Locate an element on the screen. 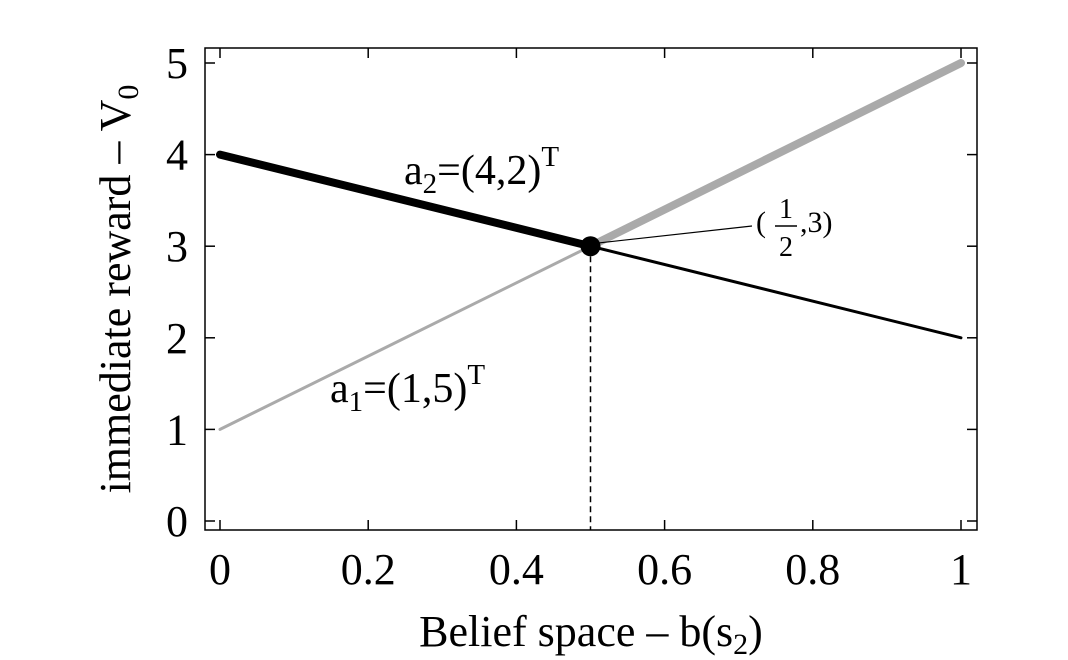 This screenshot has width=1068, height=660. y-tick-label: 2 is located at coordinates (177, 338).